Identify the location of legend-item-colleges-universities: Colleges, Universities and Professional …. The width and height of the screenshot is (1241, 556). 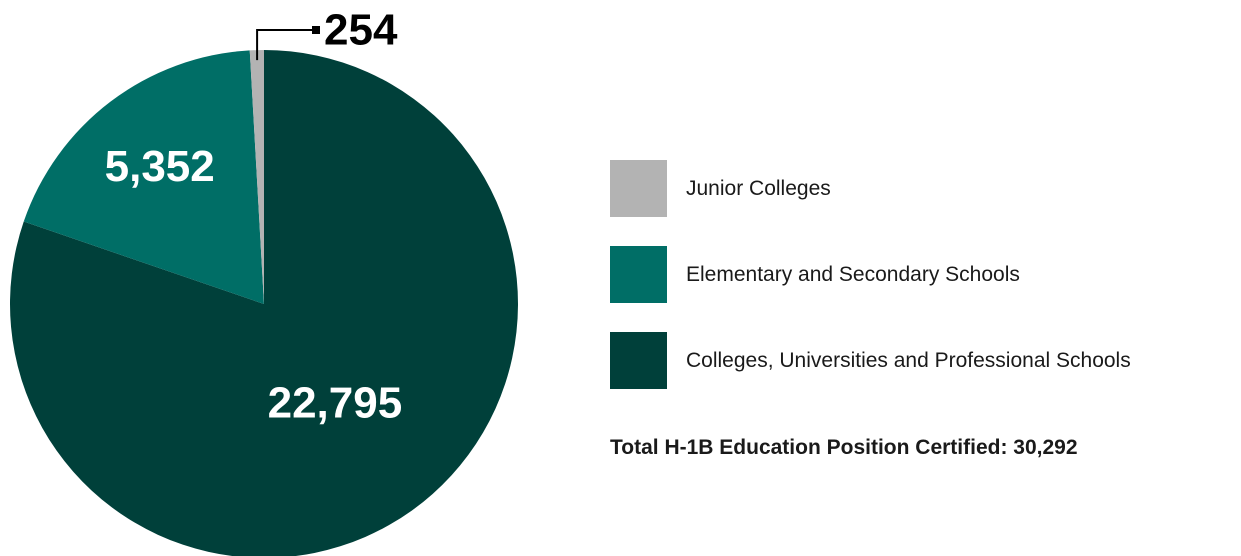
(870, 360).